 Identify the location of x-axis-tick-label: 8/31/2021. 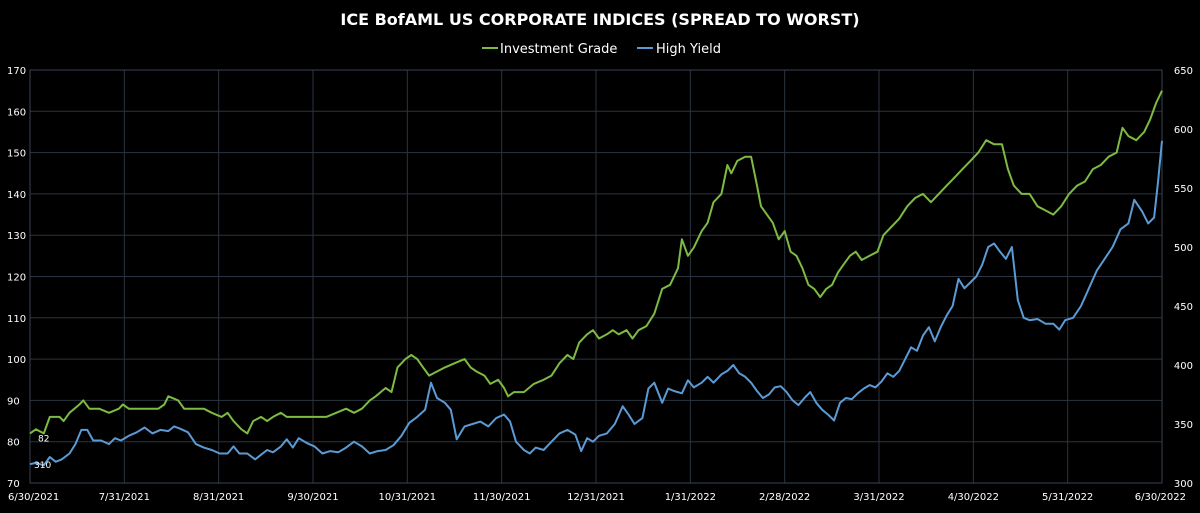
(218, 497).